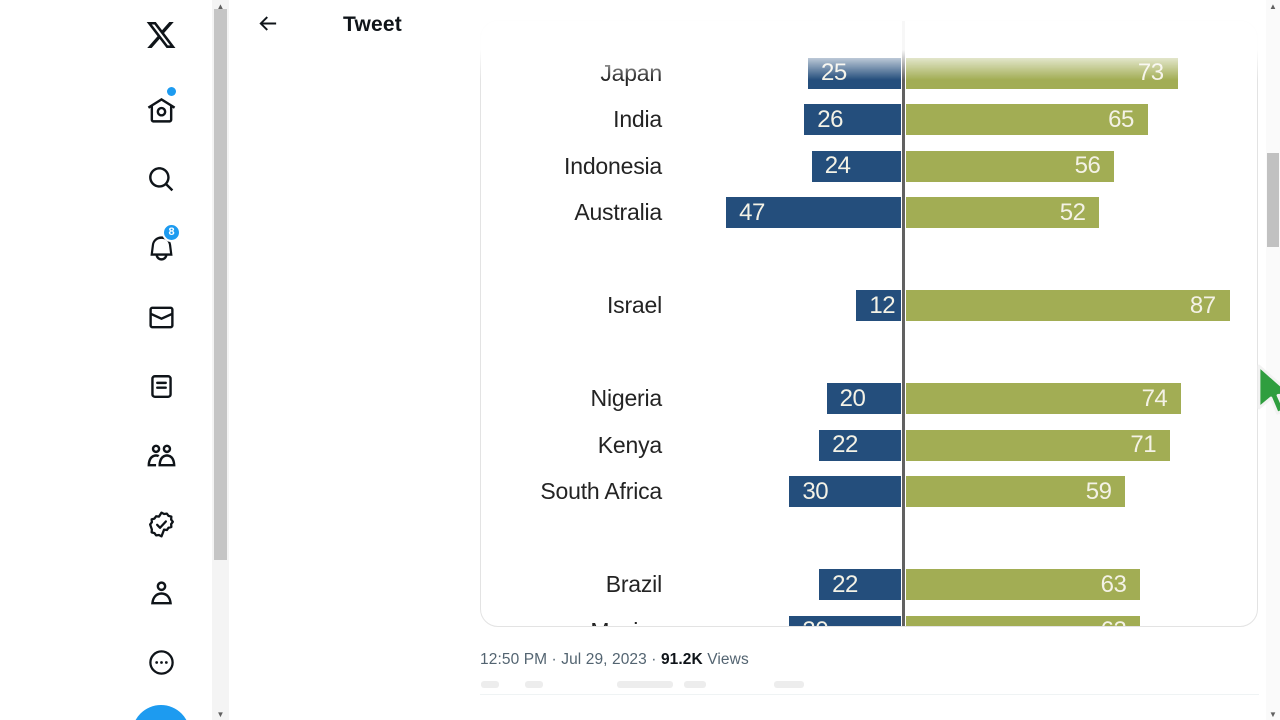 The width and height of the screenshot is (1280, 720). I want to click on sidebar-item-verified-orgs, so click(161, 524).